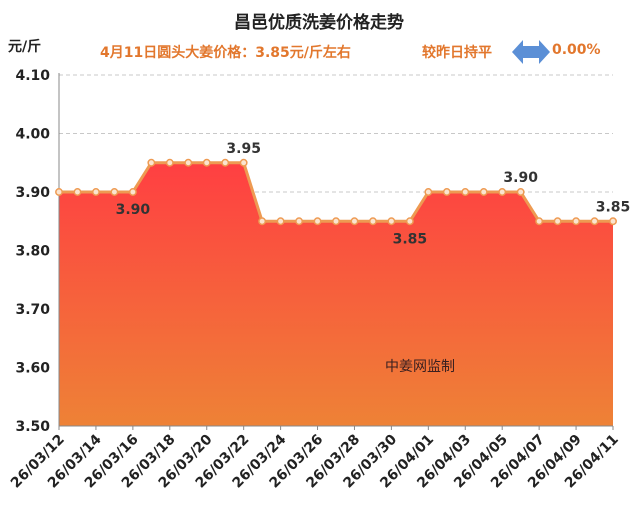  What do you see at coordinates (32, 427) in the screenshot?
I see `y-tick-label: 3.50` at bounding box center [32, 427].